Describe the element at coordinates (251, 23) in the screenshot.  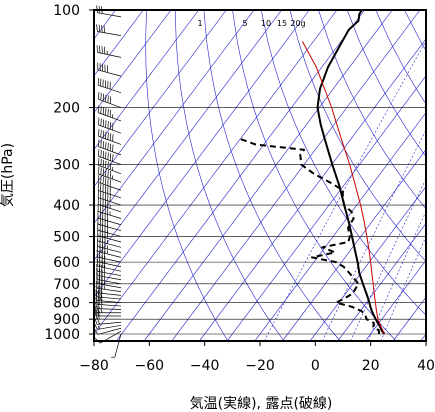
I see `mixing-ratio-labels: 1 5 10 15 20g` at that location.